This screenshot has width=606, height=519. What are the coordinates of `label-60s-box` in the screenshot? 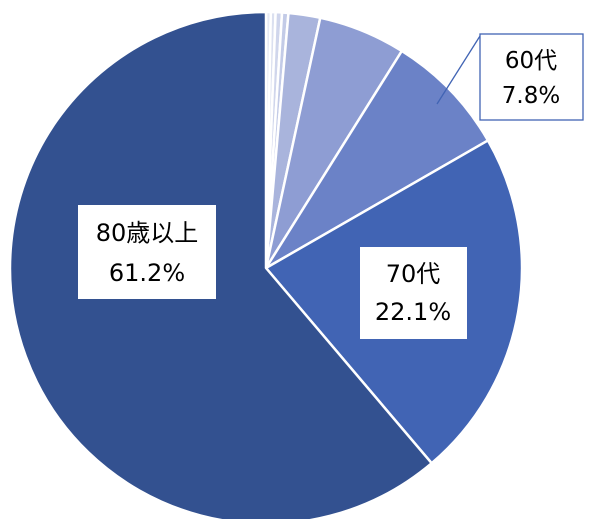 It's located at (531, 77).